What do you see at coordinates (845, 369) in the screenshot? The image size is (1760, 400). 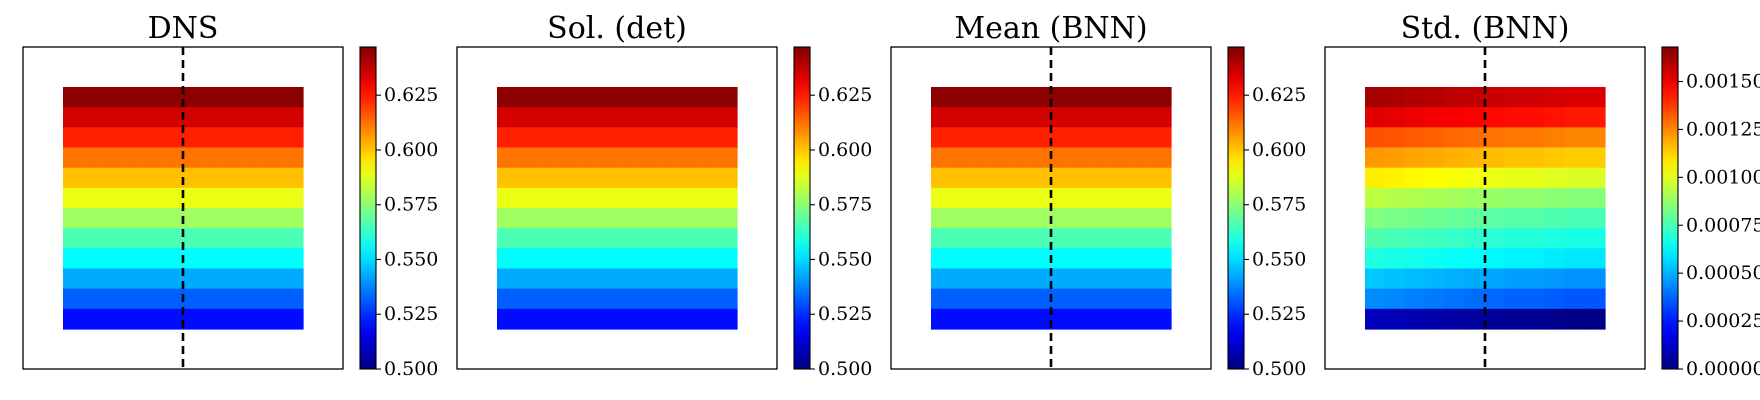 I see `colorbar-tick-label: 0.500` at bounding box center [845, 369].